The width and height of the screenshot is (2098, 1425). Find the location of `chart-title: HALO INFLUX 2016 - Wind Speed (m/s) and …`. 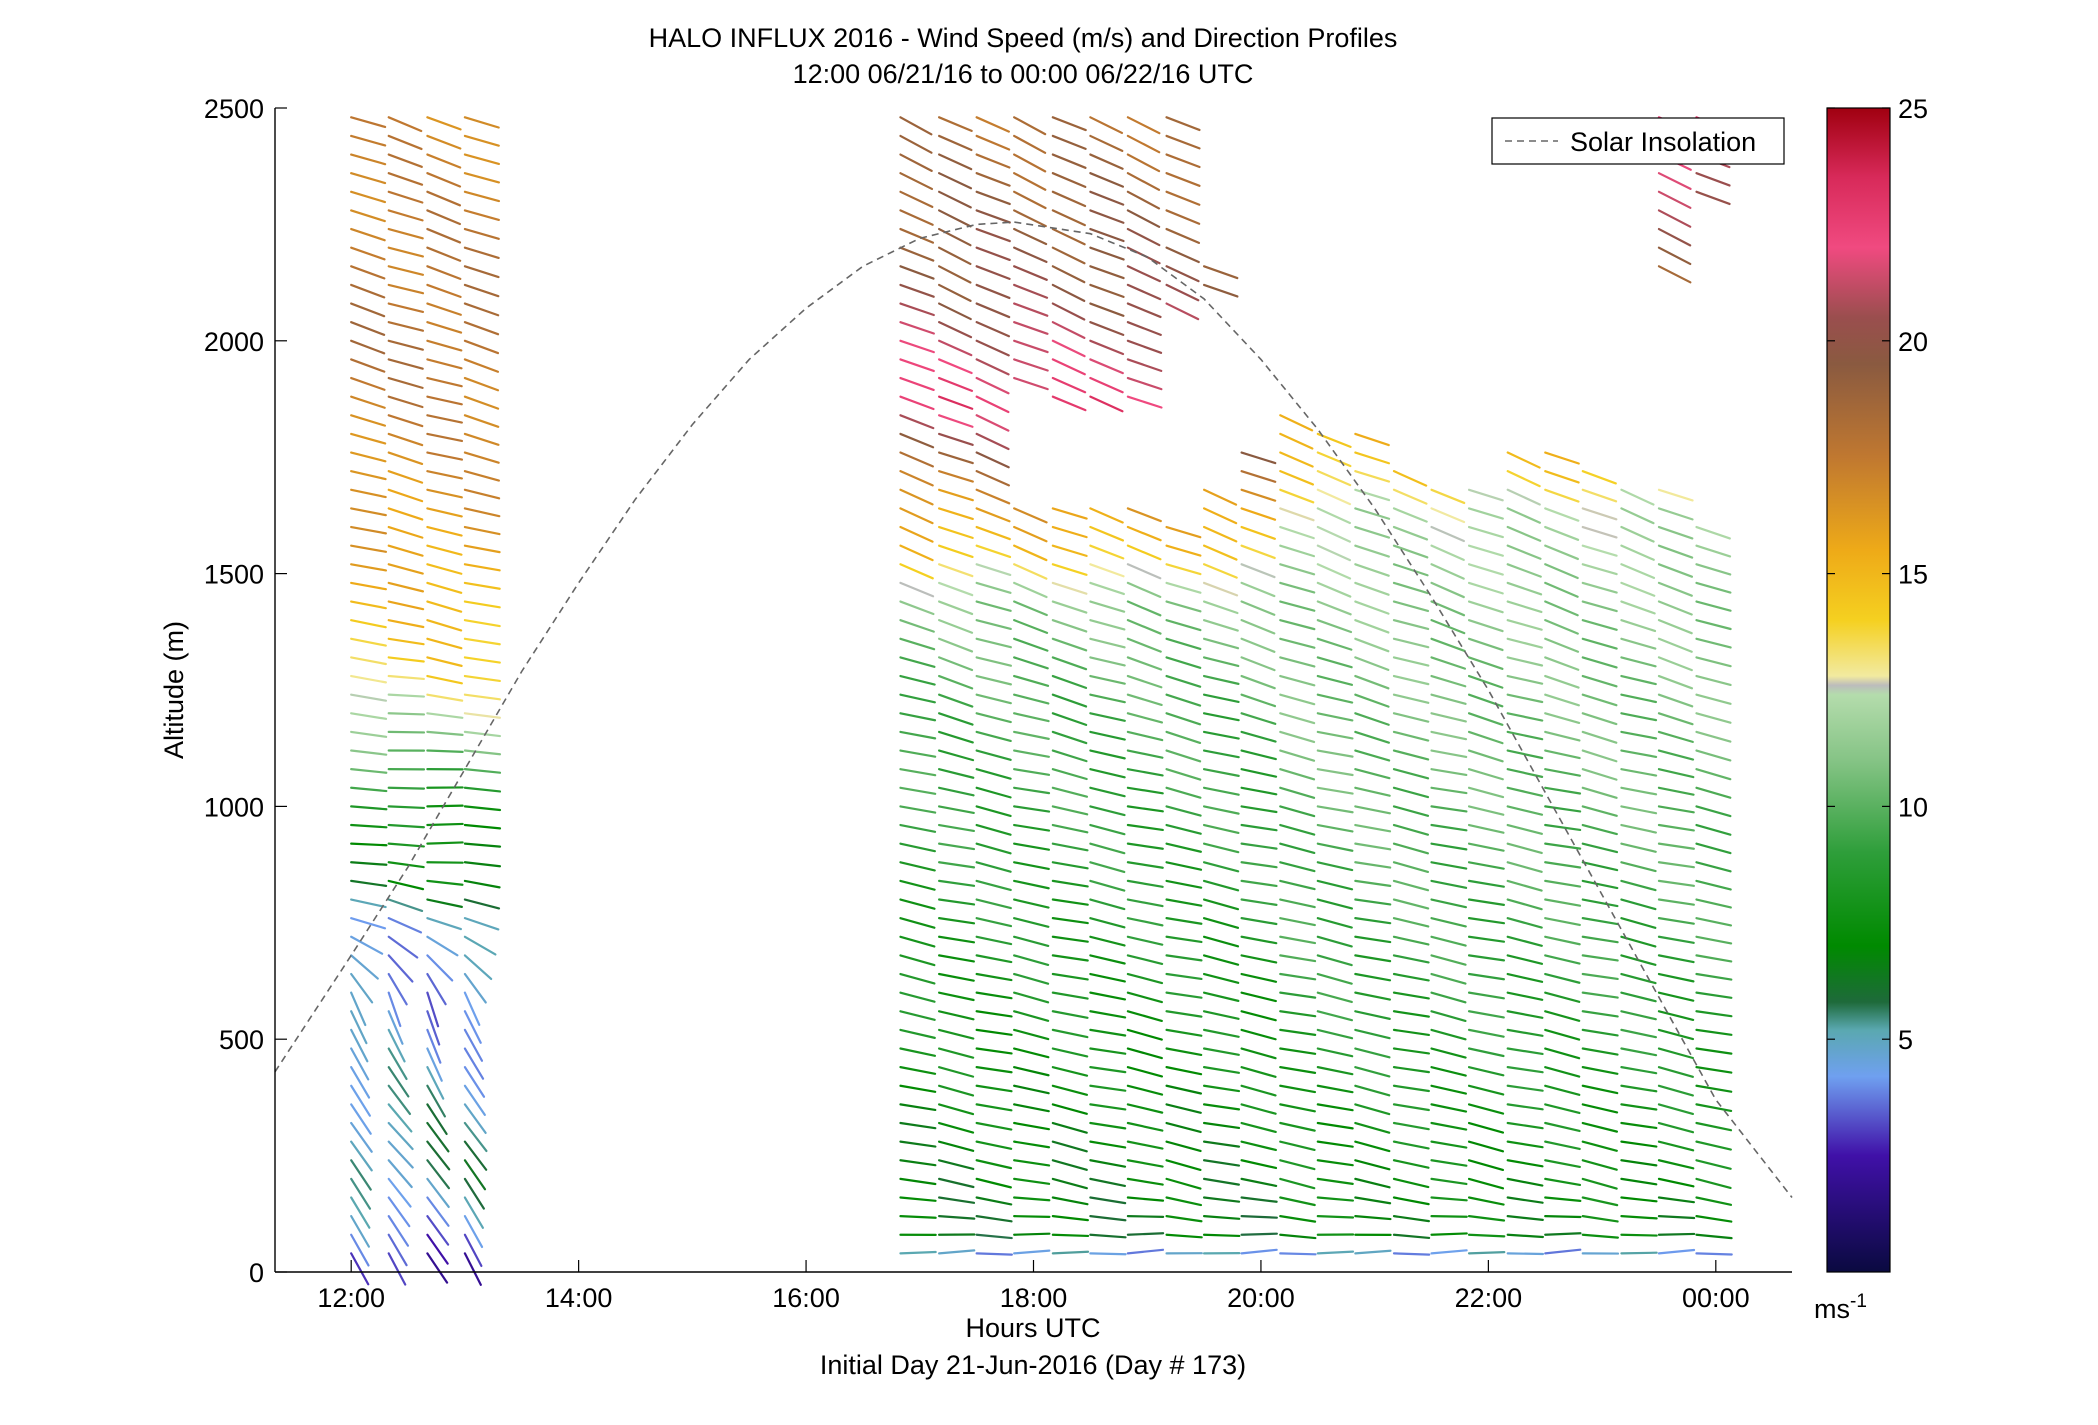

chart-title: HALO INFLUX 2016 - Wind Speed (m/s) and … is located at coordinates (1023, 38).